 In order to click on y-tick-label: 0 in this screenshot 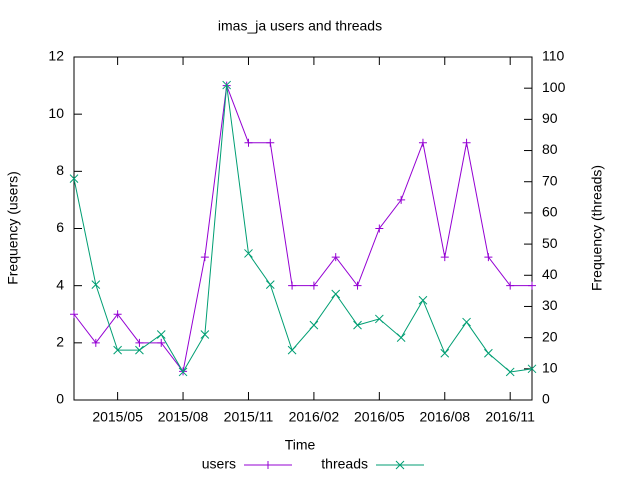, I will do `click(60, 399)`.